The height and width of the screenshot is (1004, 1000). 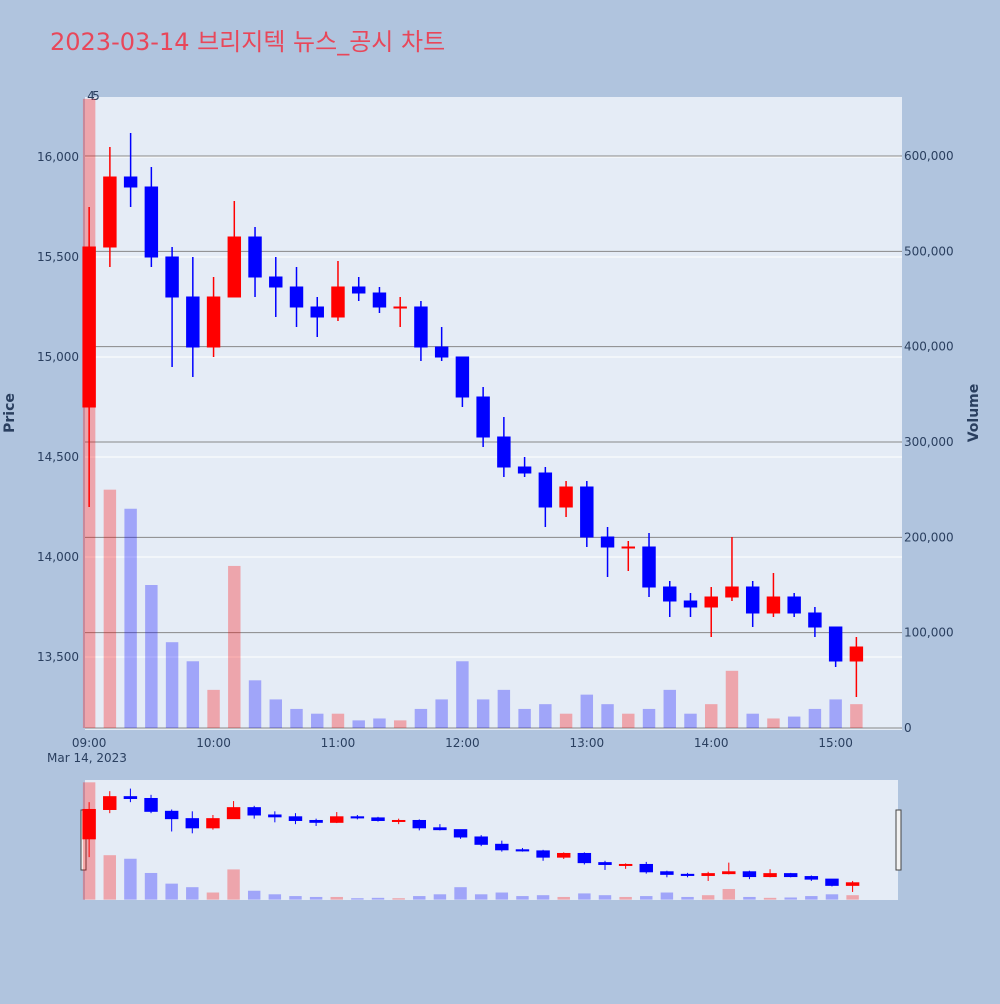 What do you see at coordinates (929, 251) in the screenshot?
I see `y2-tick-label: 500,000` at bounding box center [929, 251].